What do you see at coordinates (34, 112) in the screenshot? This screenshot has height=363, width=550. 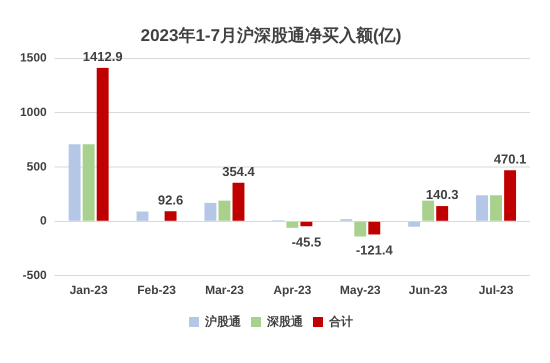 I see `y-tick-label: 1000` at bounding box center [34, 112].